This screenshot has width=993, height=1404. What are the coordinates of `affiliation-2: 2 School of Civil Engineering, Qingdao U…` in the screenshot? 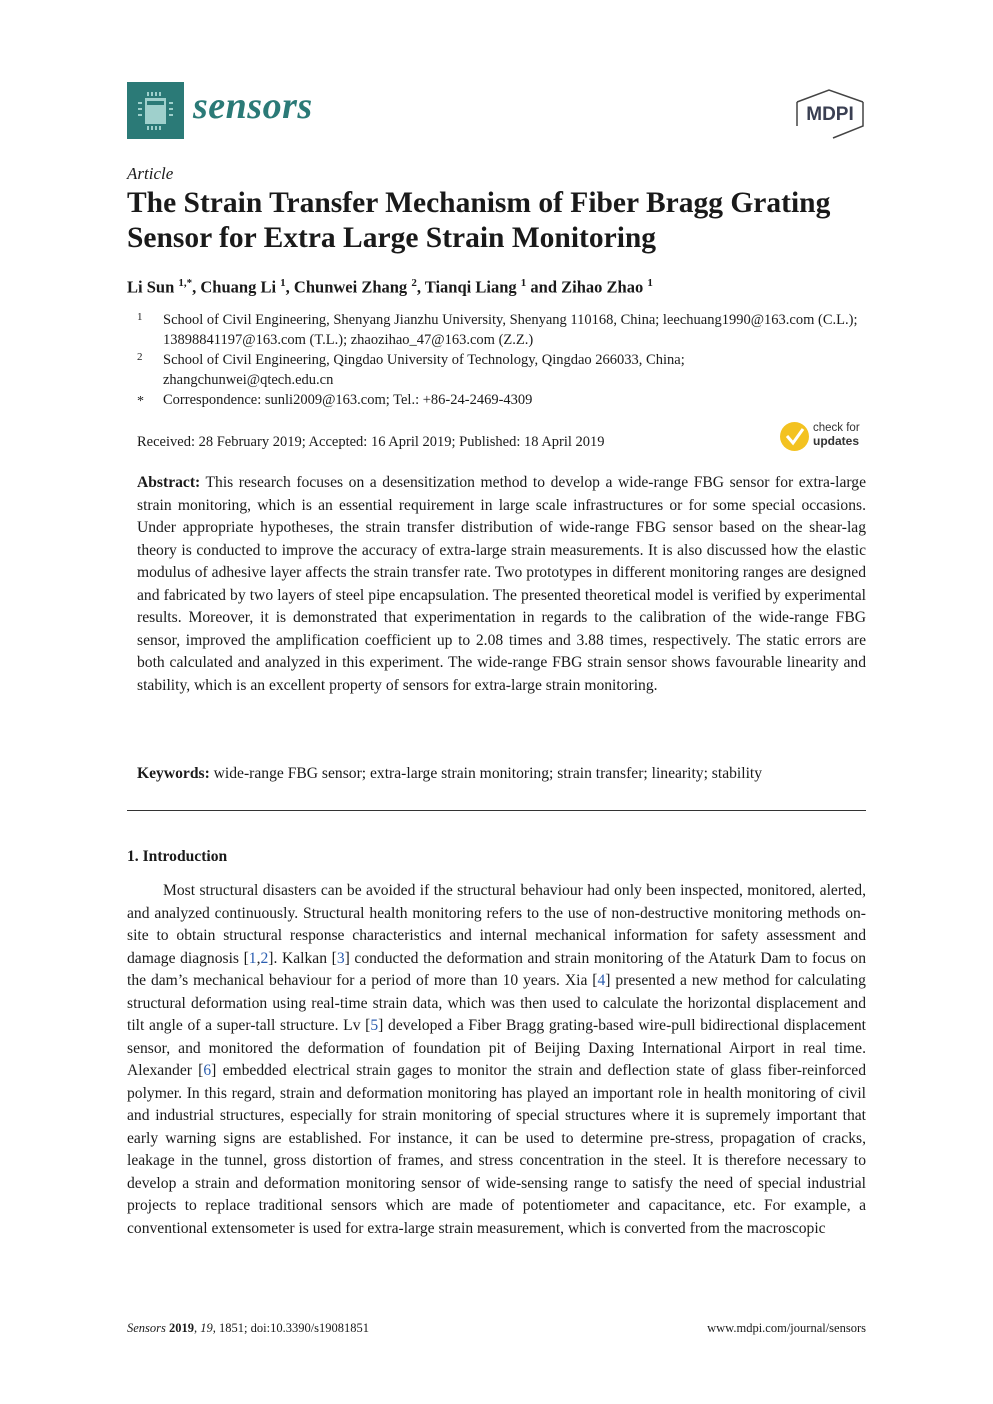 It's located at (507, 370).